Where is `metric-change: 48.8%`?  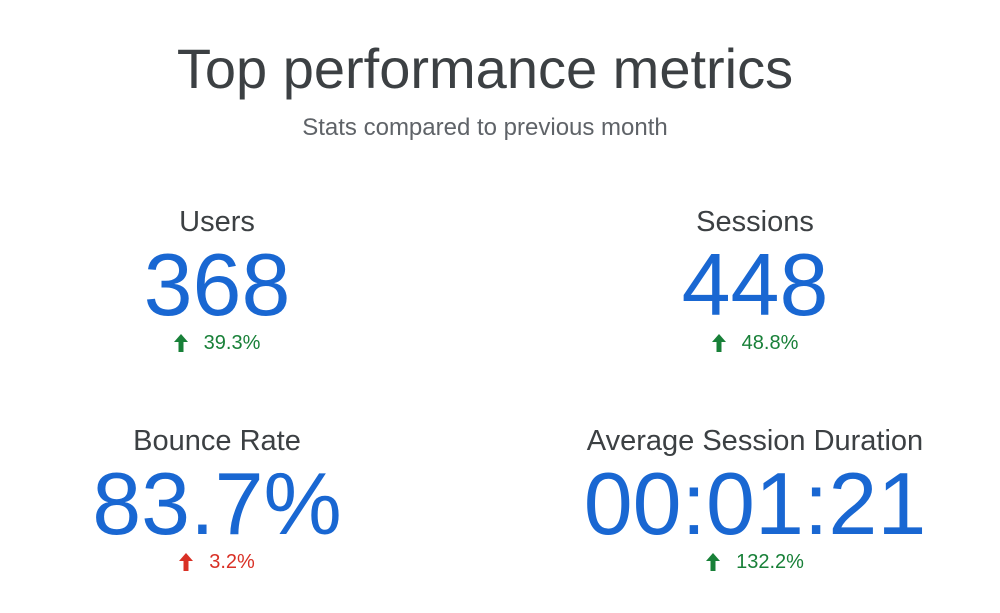 metric-change: 48.8% is located at coordinates (755, 343).